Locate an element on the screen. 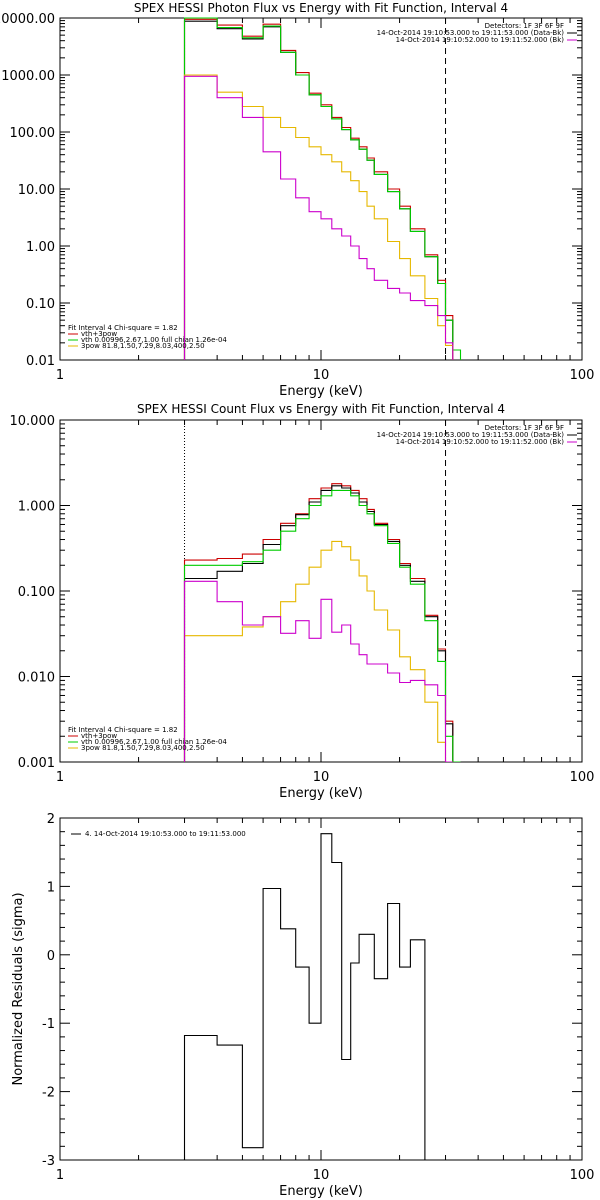 This screenshot has height=1200, width=600. y-tick-label: 0.010 is located at coordinates (36, 678).